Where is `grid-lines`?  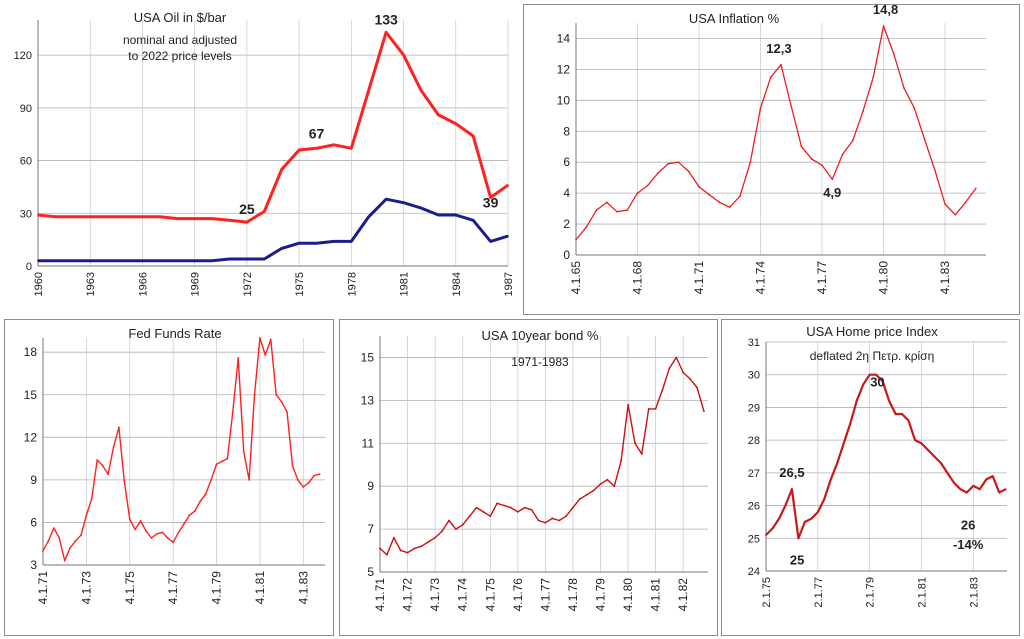
grid-lines is located at coordinates (543, 454).